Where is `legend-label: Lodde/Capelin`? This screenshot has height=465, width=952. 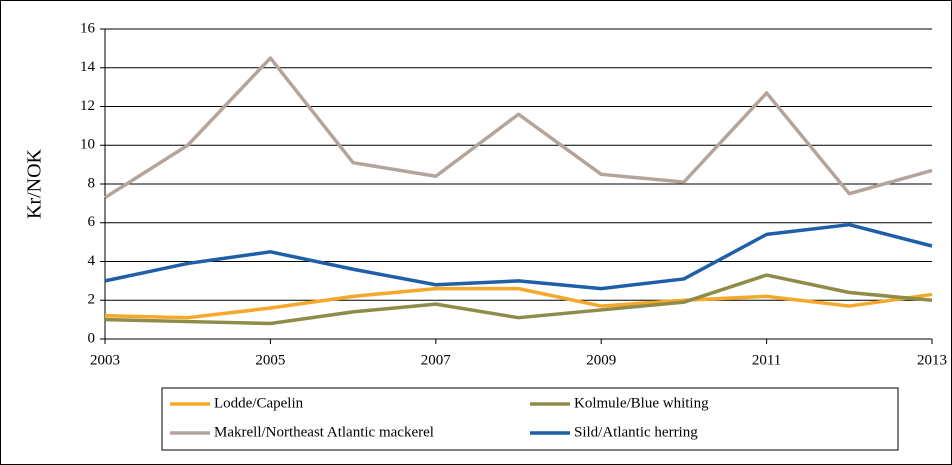 legend-label: Lodde/Capelin is located at coordinates (259, 403).